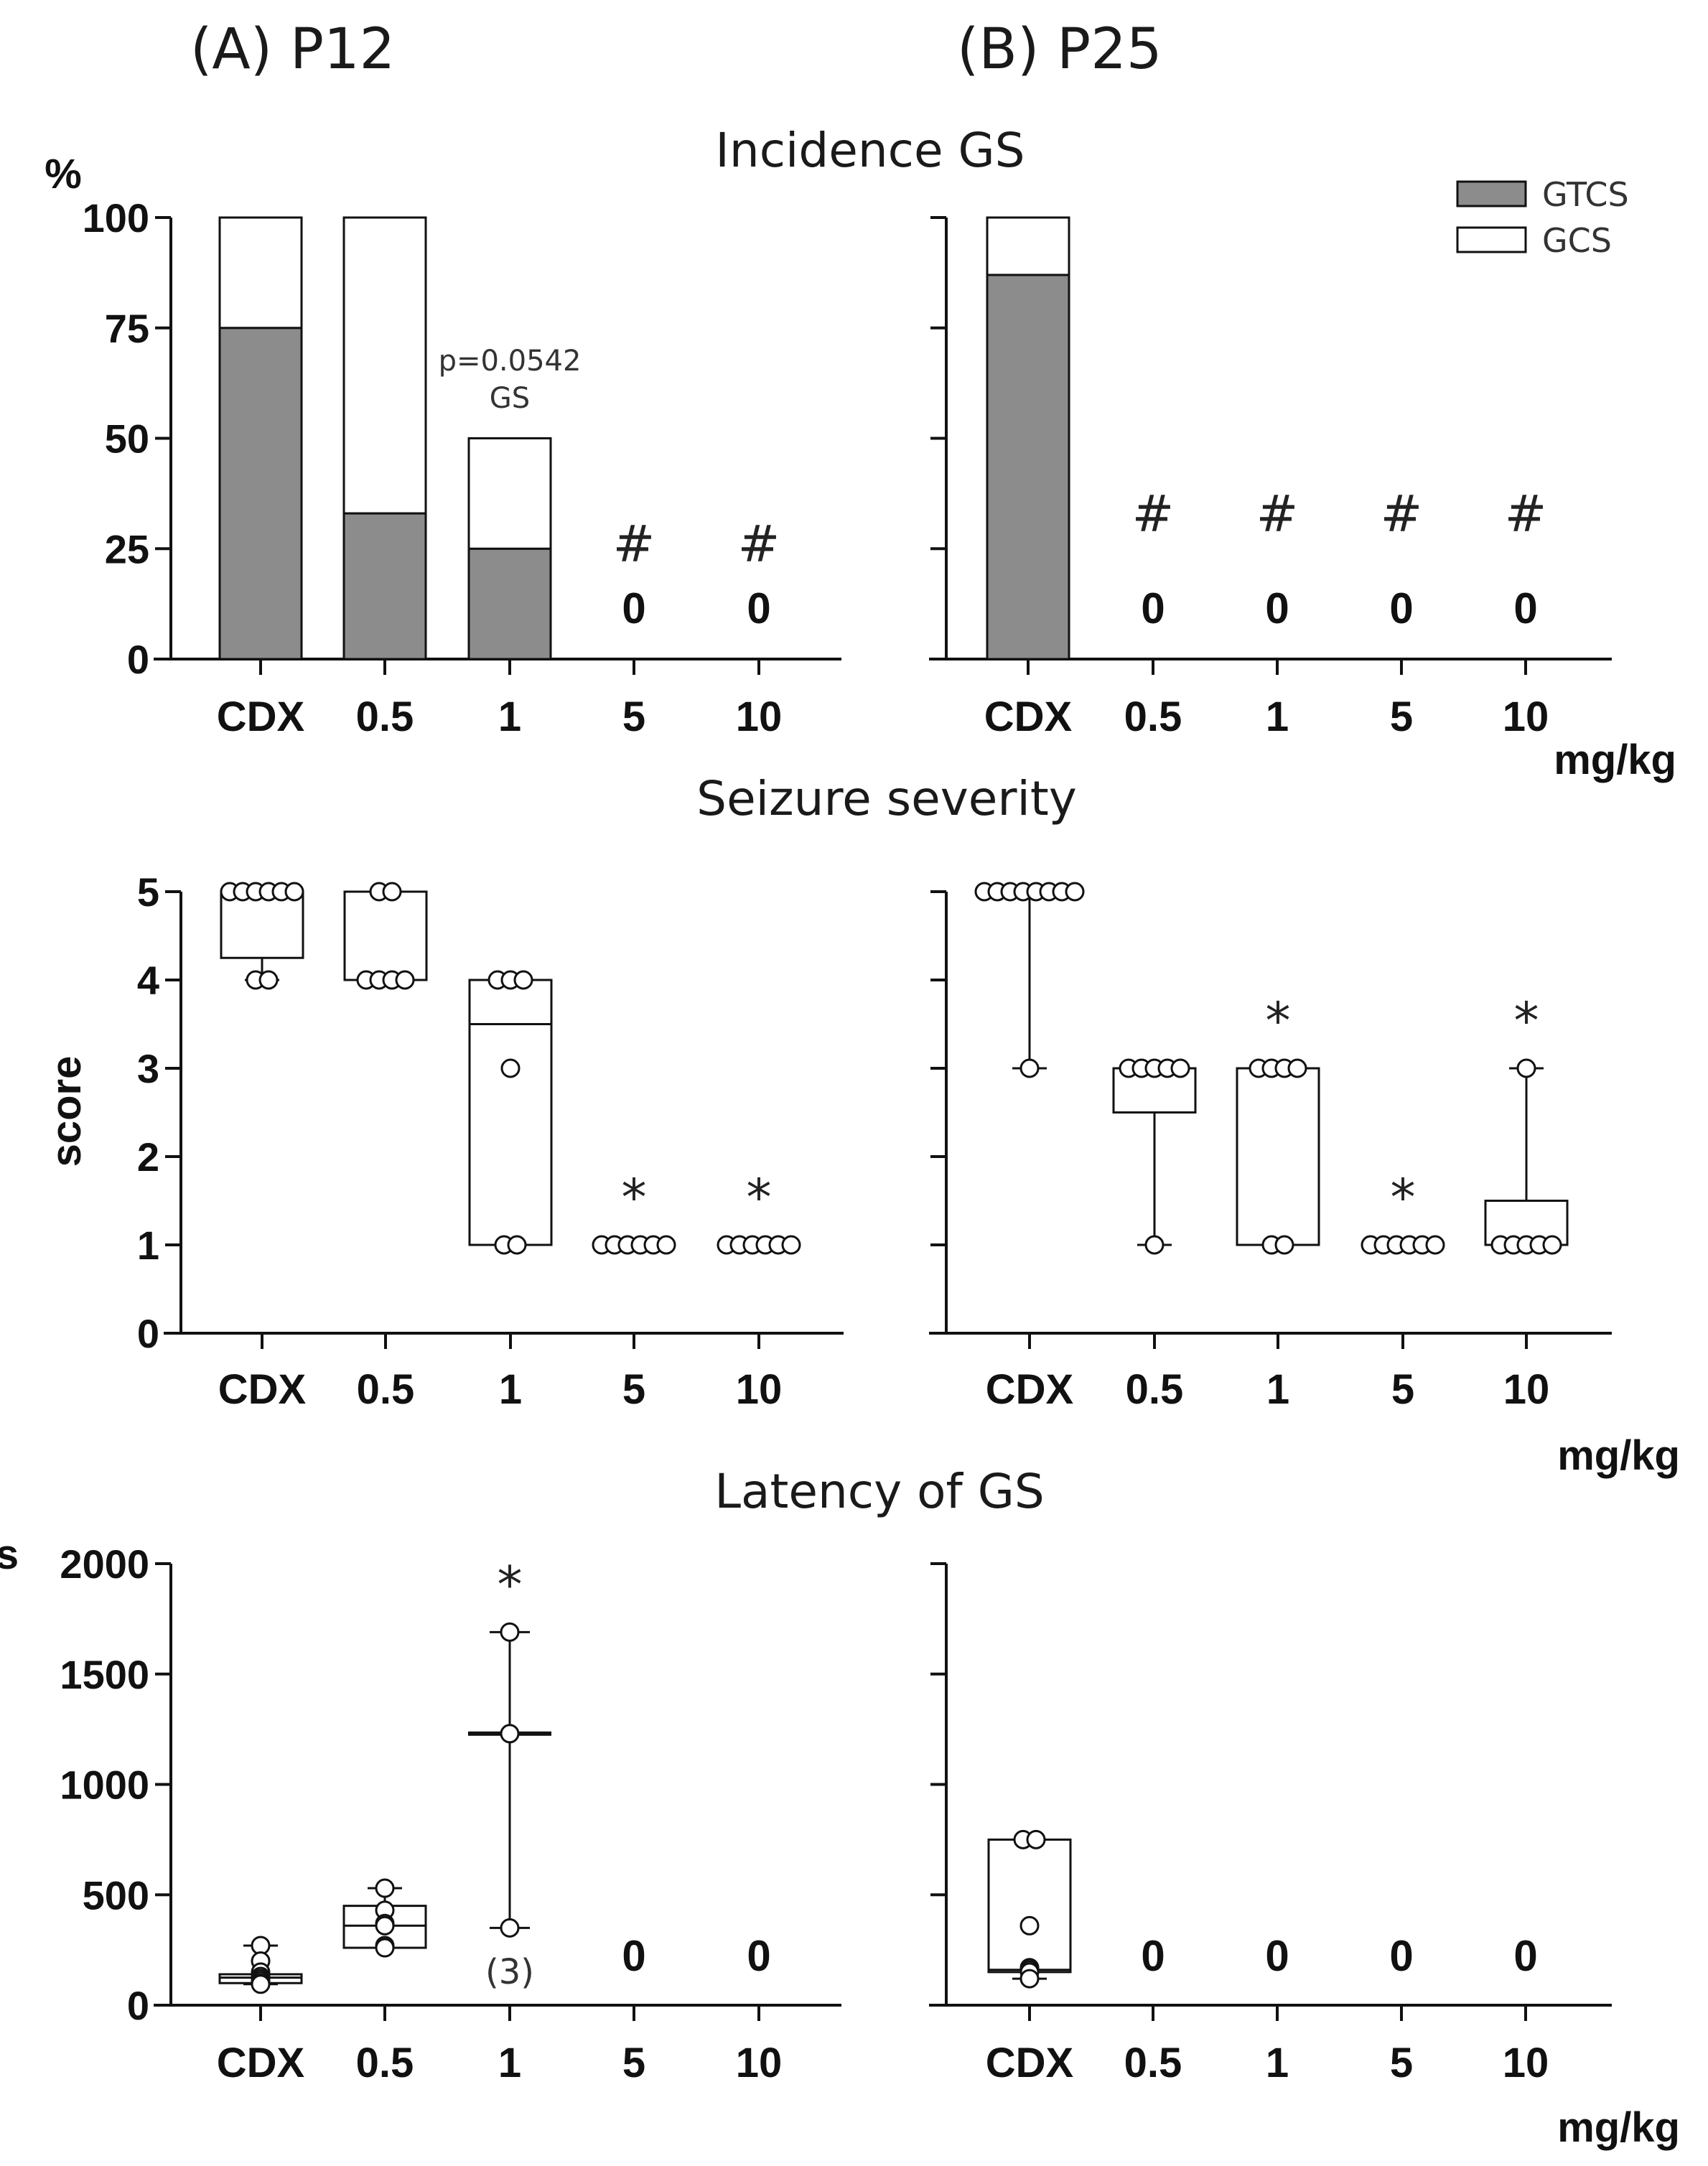 This screenshot has height=2166, width=1708. Describe the element at coordinates (510, 361) in the screenshot. I see `p-value-annotation: p=0.0542` at that location.